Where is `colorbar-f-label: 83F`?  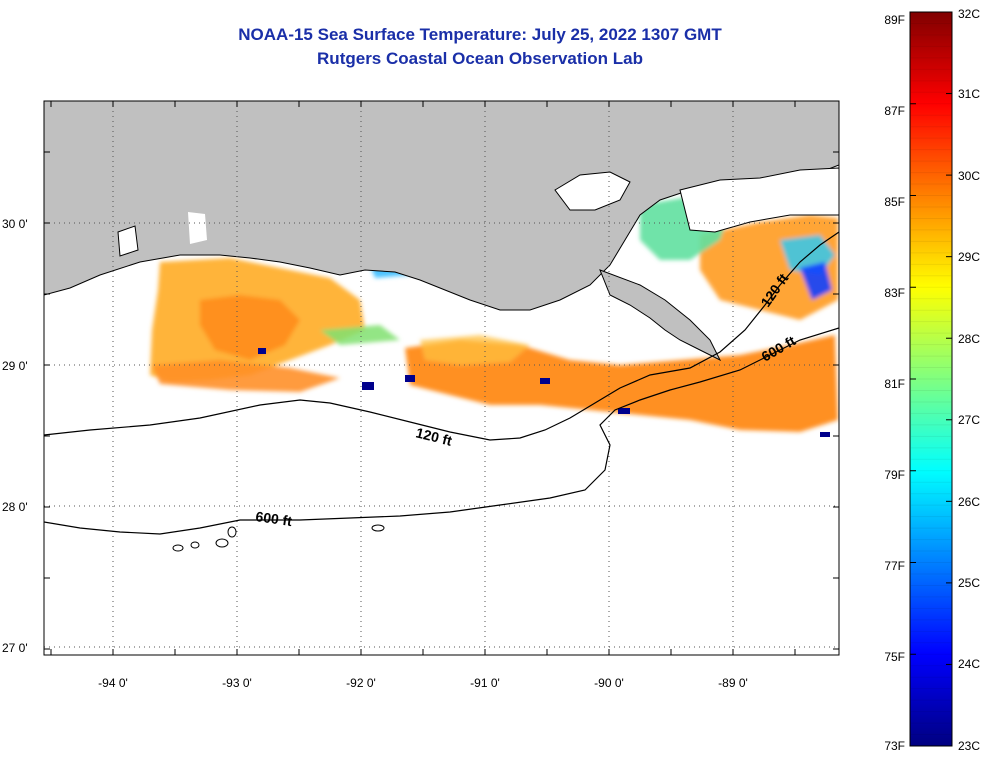 colorbar-f-label: 83F is located at coordinates (894, 293).